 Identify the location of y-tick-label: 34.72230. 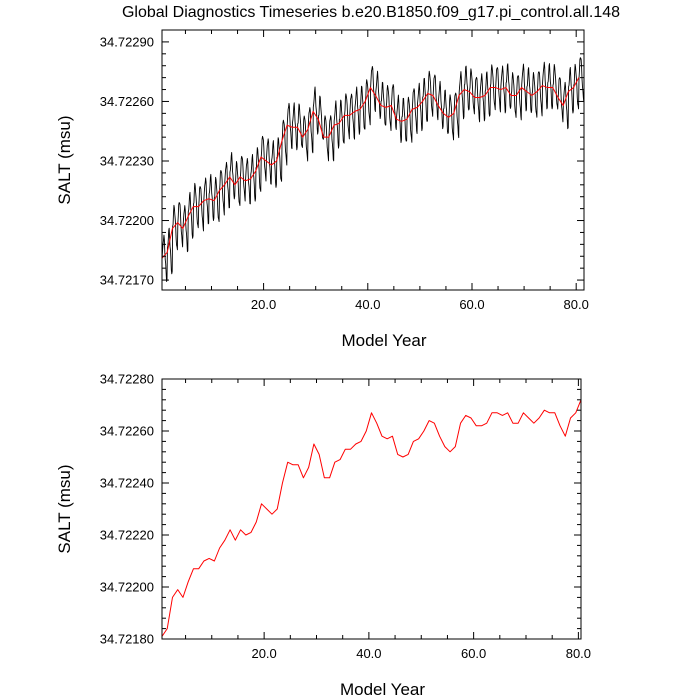
(127, 160).